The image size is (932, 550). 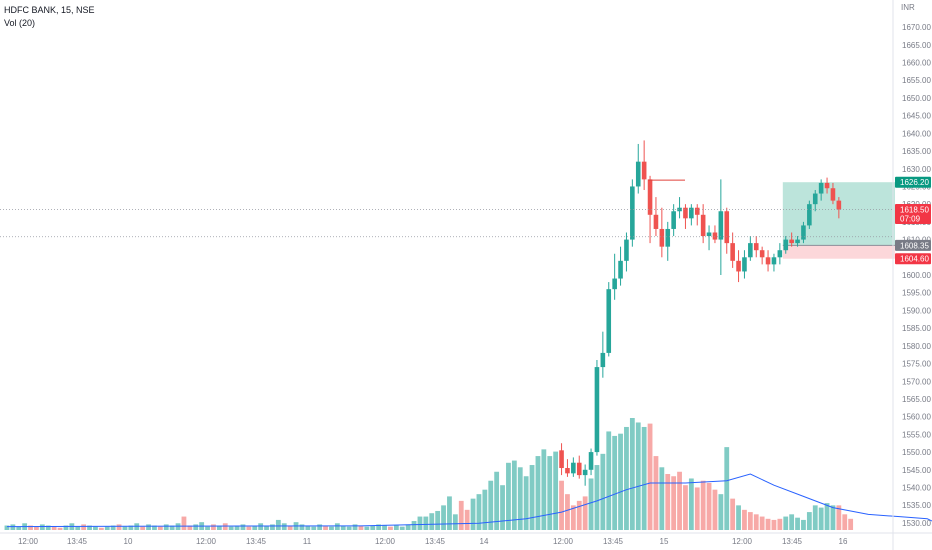 I want to click on time-tick-label: 14, so click(x=484, y=541).